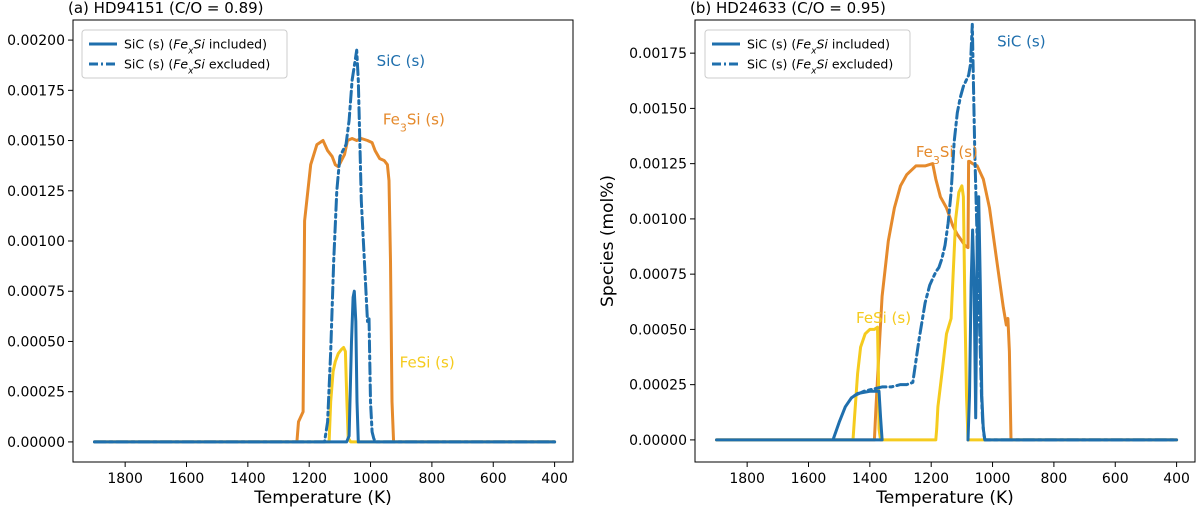 The image size is (1200, 512). I want to click on chart-title: (b) HD24633 (C/O = 0.95), so click(788, 8).